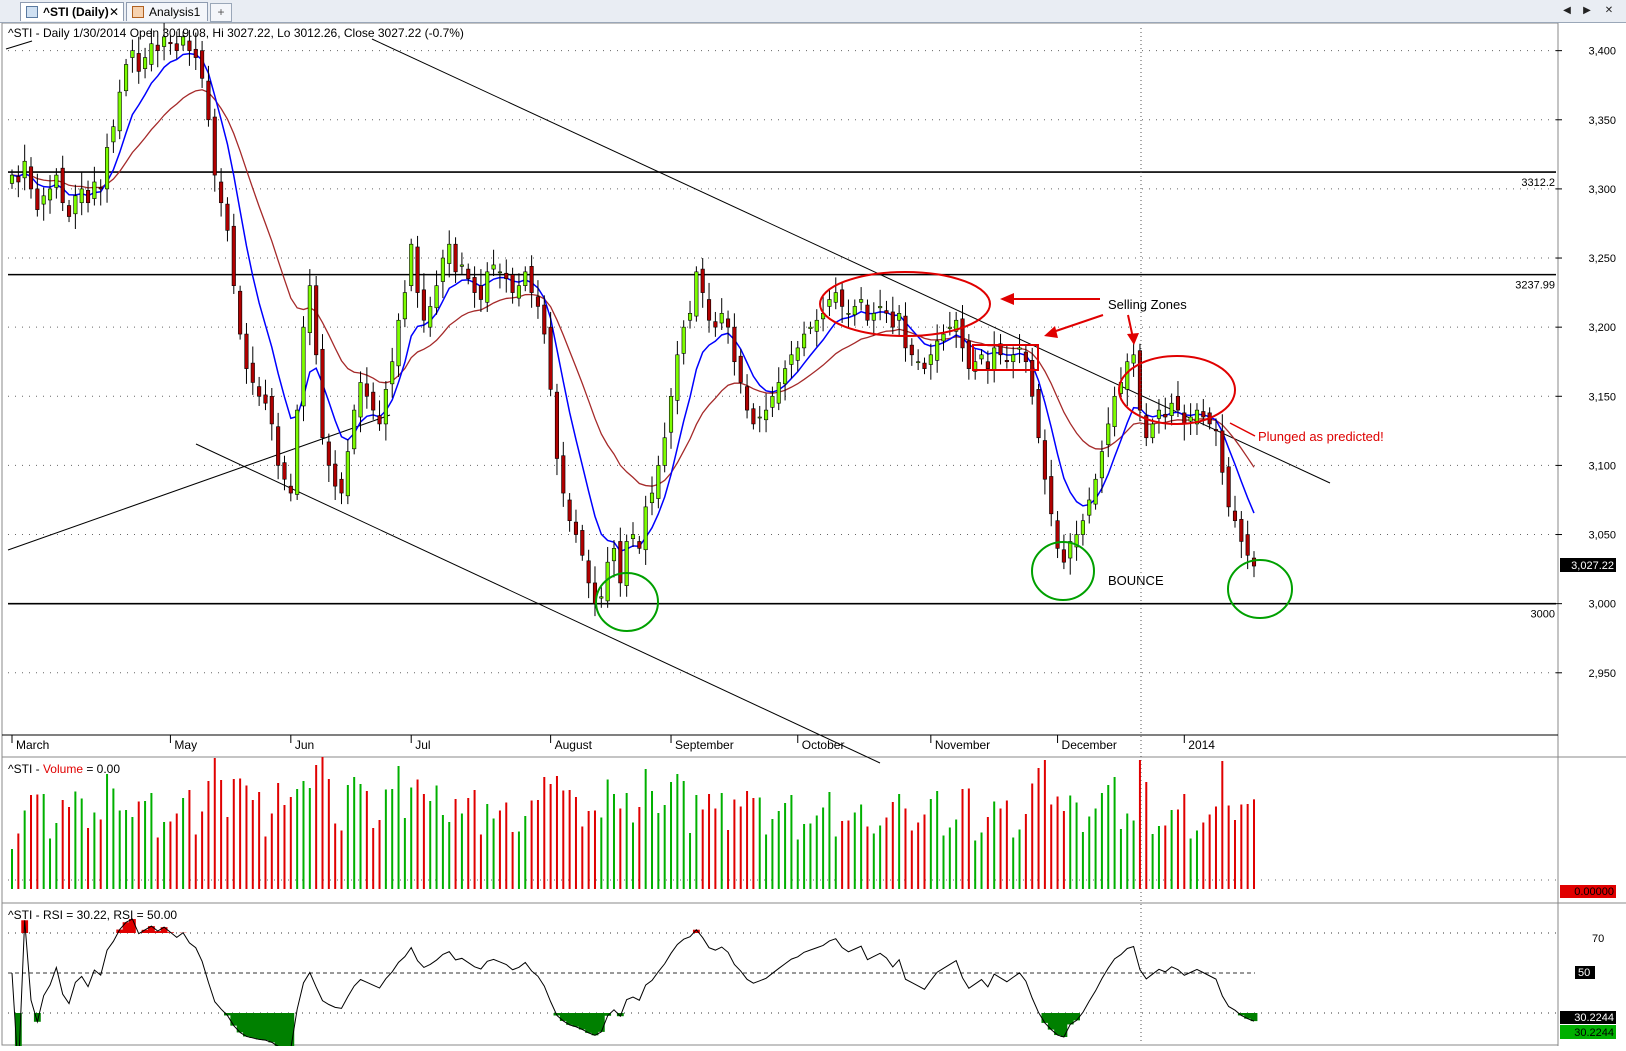 The image size is (1626, 1051). What do you see at coordinates (704, 745) in the screenshot?
I see `x-tick-label: September` at bounding box center [704, 745].